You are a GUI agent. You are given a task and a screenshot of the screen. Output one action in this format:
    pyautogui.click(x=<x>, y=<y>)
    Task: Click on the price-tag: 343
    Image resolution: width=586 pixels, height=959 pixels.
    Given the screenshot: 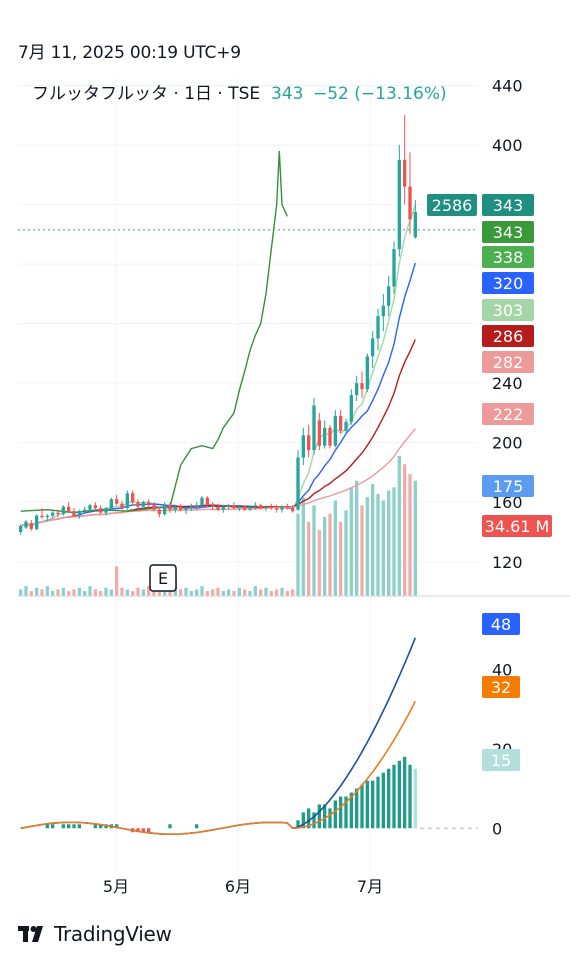 What is the action you would take?
    pyautogui.click(x=508, y=205)
    